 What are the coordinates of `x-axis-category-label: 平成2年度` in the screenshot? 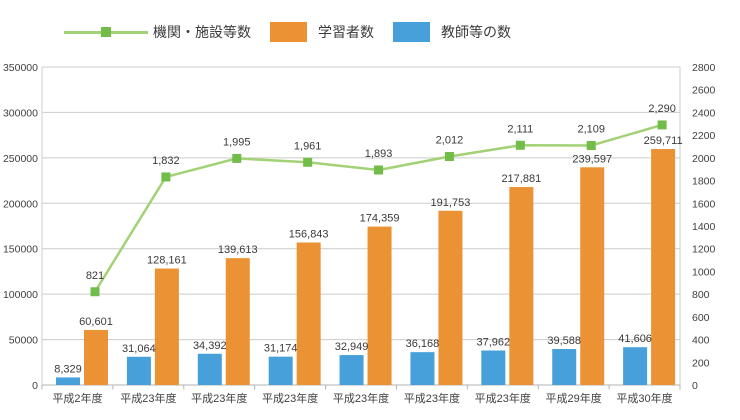 It's located at (77, 398).